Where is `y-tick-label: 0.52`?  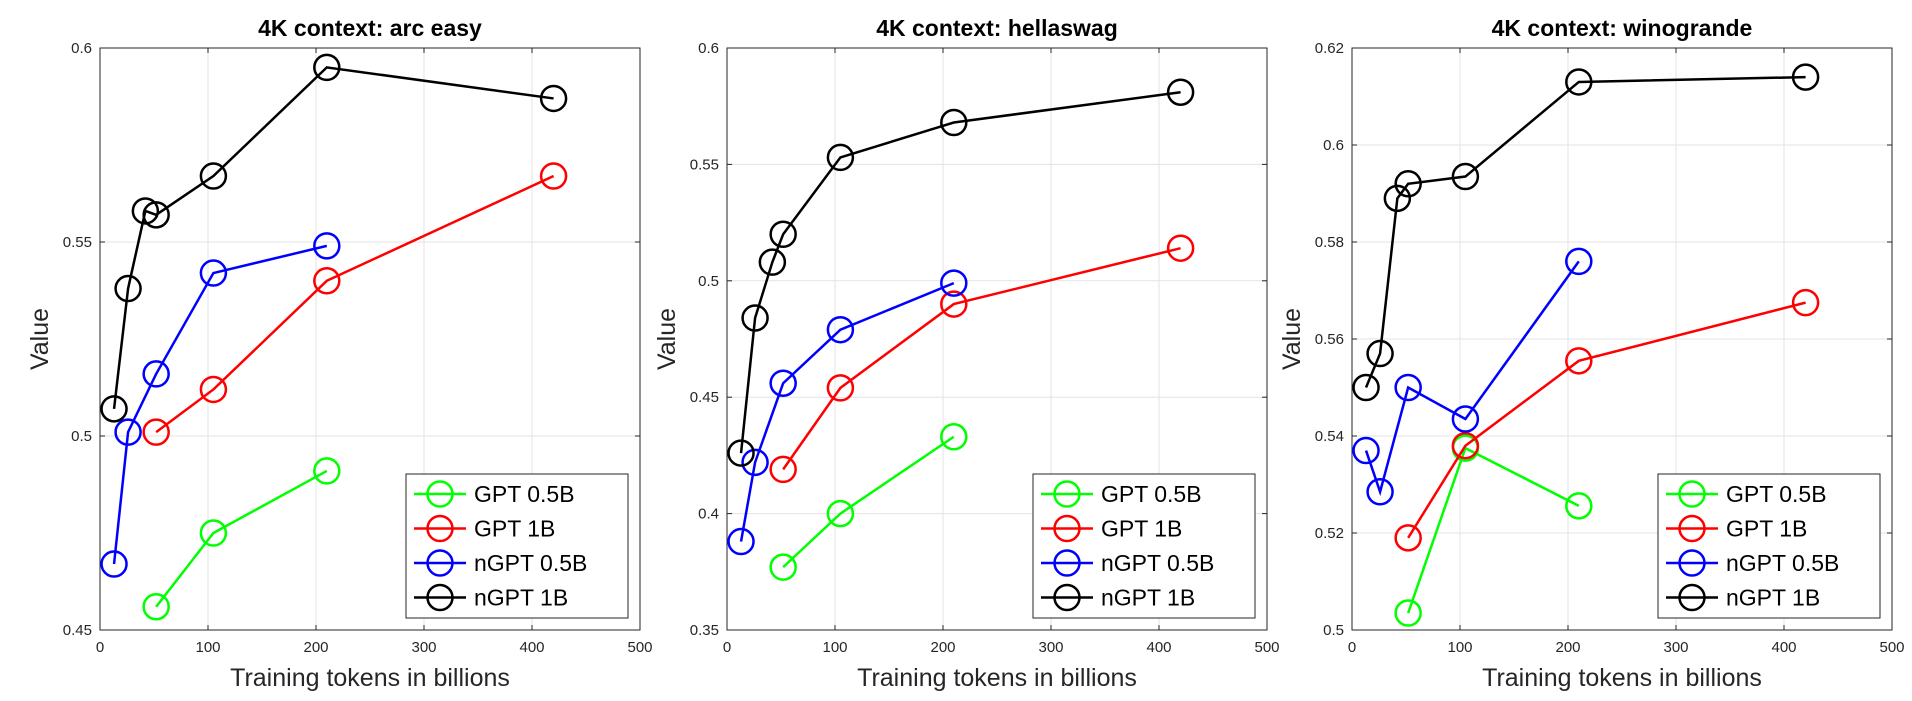
y-tick-label: 0.52 is located at coordinates (1329, 533).